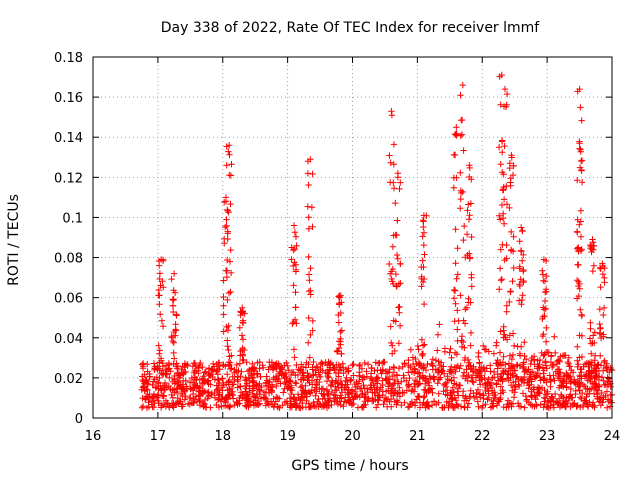  I want to click on x-tick-label: 24, so click(612, 436).